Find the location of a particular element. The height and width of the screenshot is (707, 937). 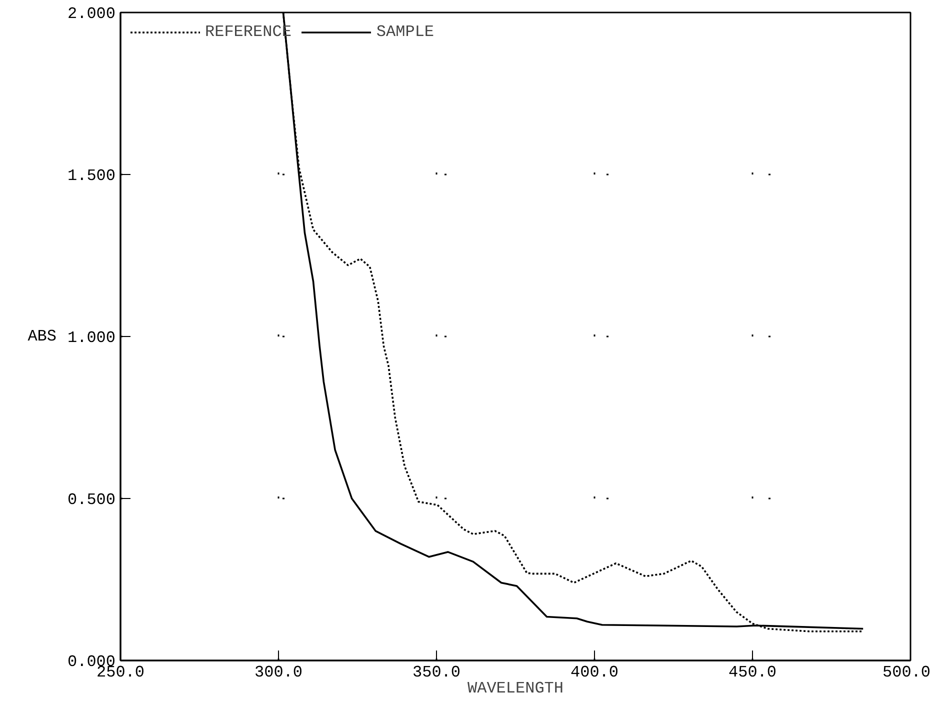

y-tick-label: 2.000 is located at coordinates (91, 14).